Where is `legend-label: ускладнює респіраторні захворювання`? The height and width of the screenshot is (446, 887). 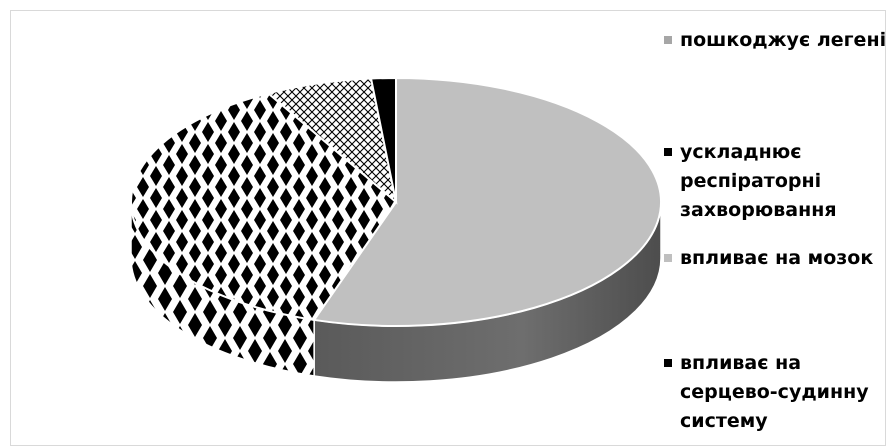 legend-label: ускладнює респіраторні захворювання is located at coordinates (758, 181).